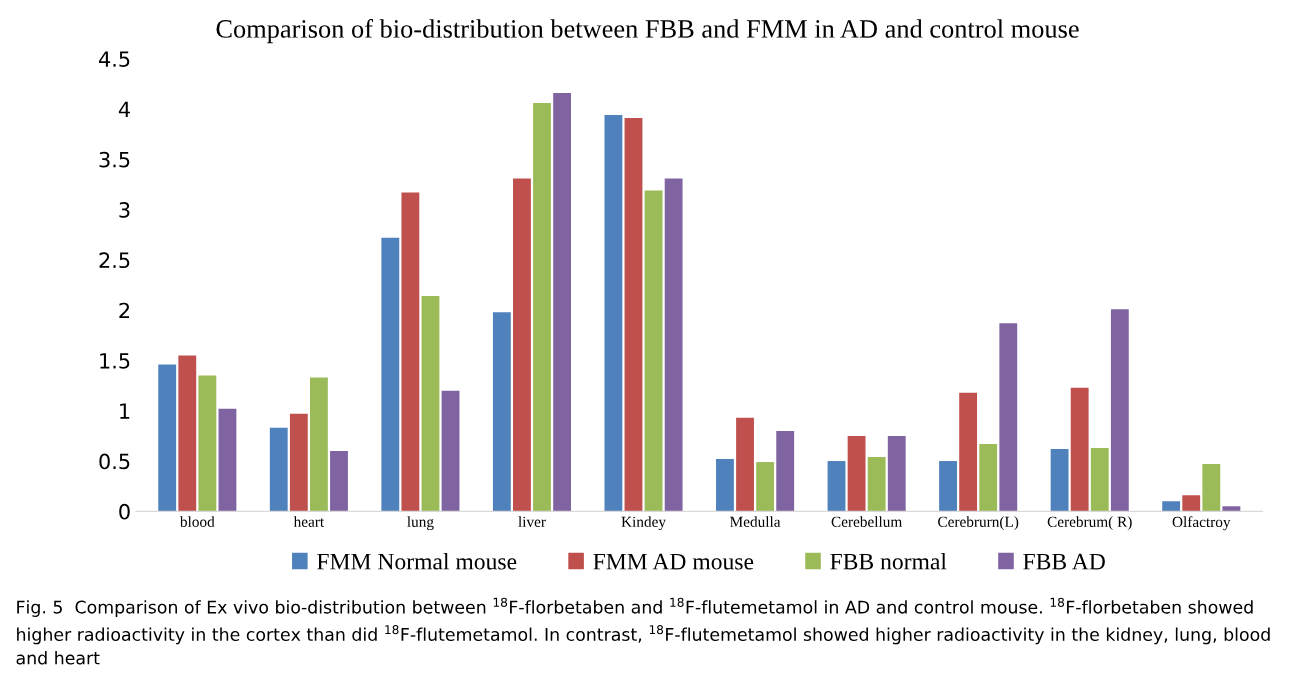 This screenshot has width=1295, height=691. What do you see at coordinates (532, 521) in the screenshot?
I see `x-tick-label: liver` at bounding box center [532, 521].